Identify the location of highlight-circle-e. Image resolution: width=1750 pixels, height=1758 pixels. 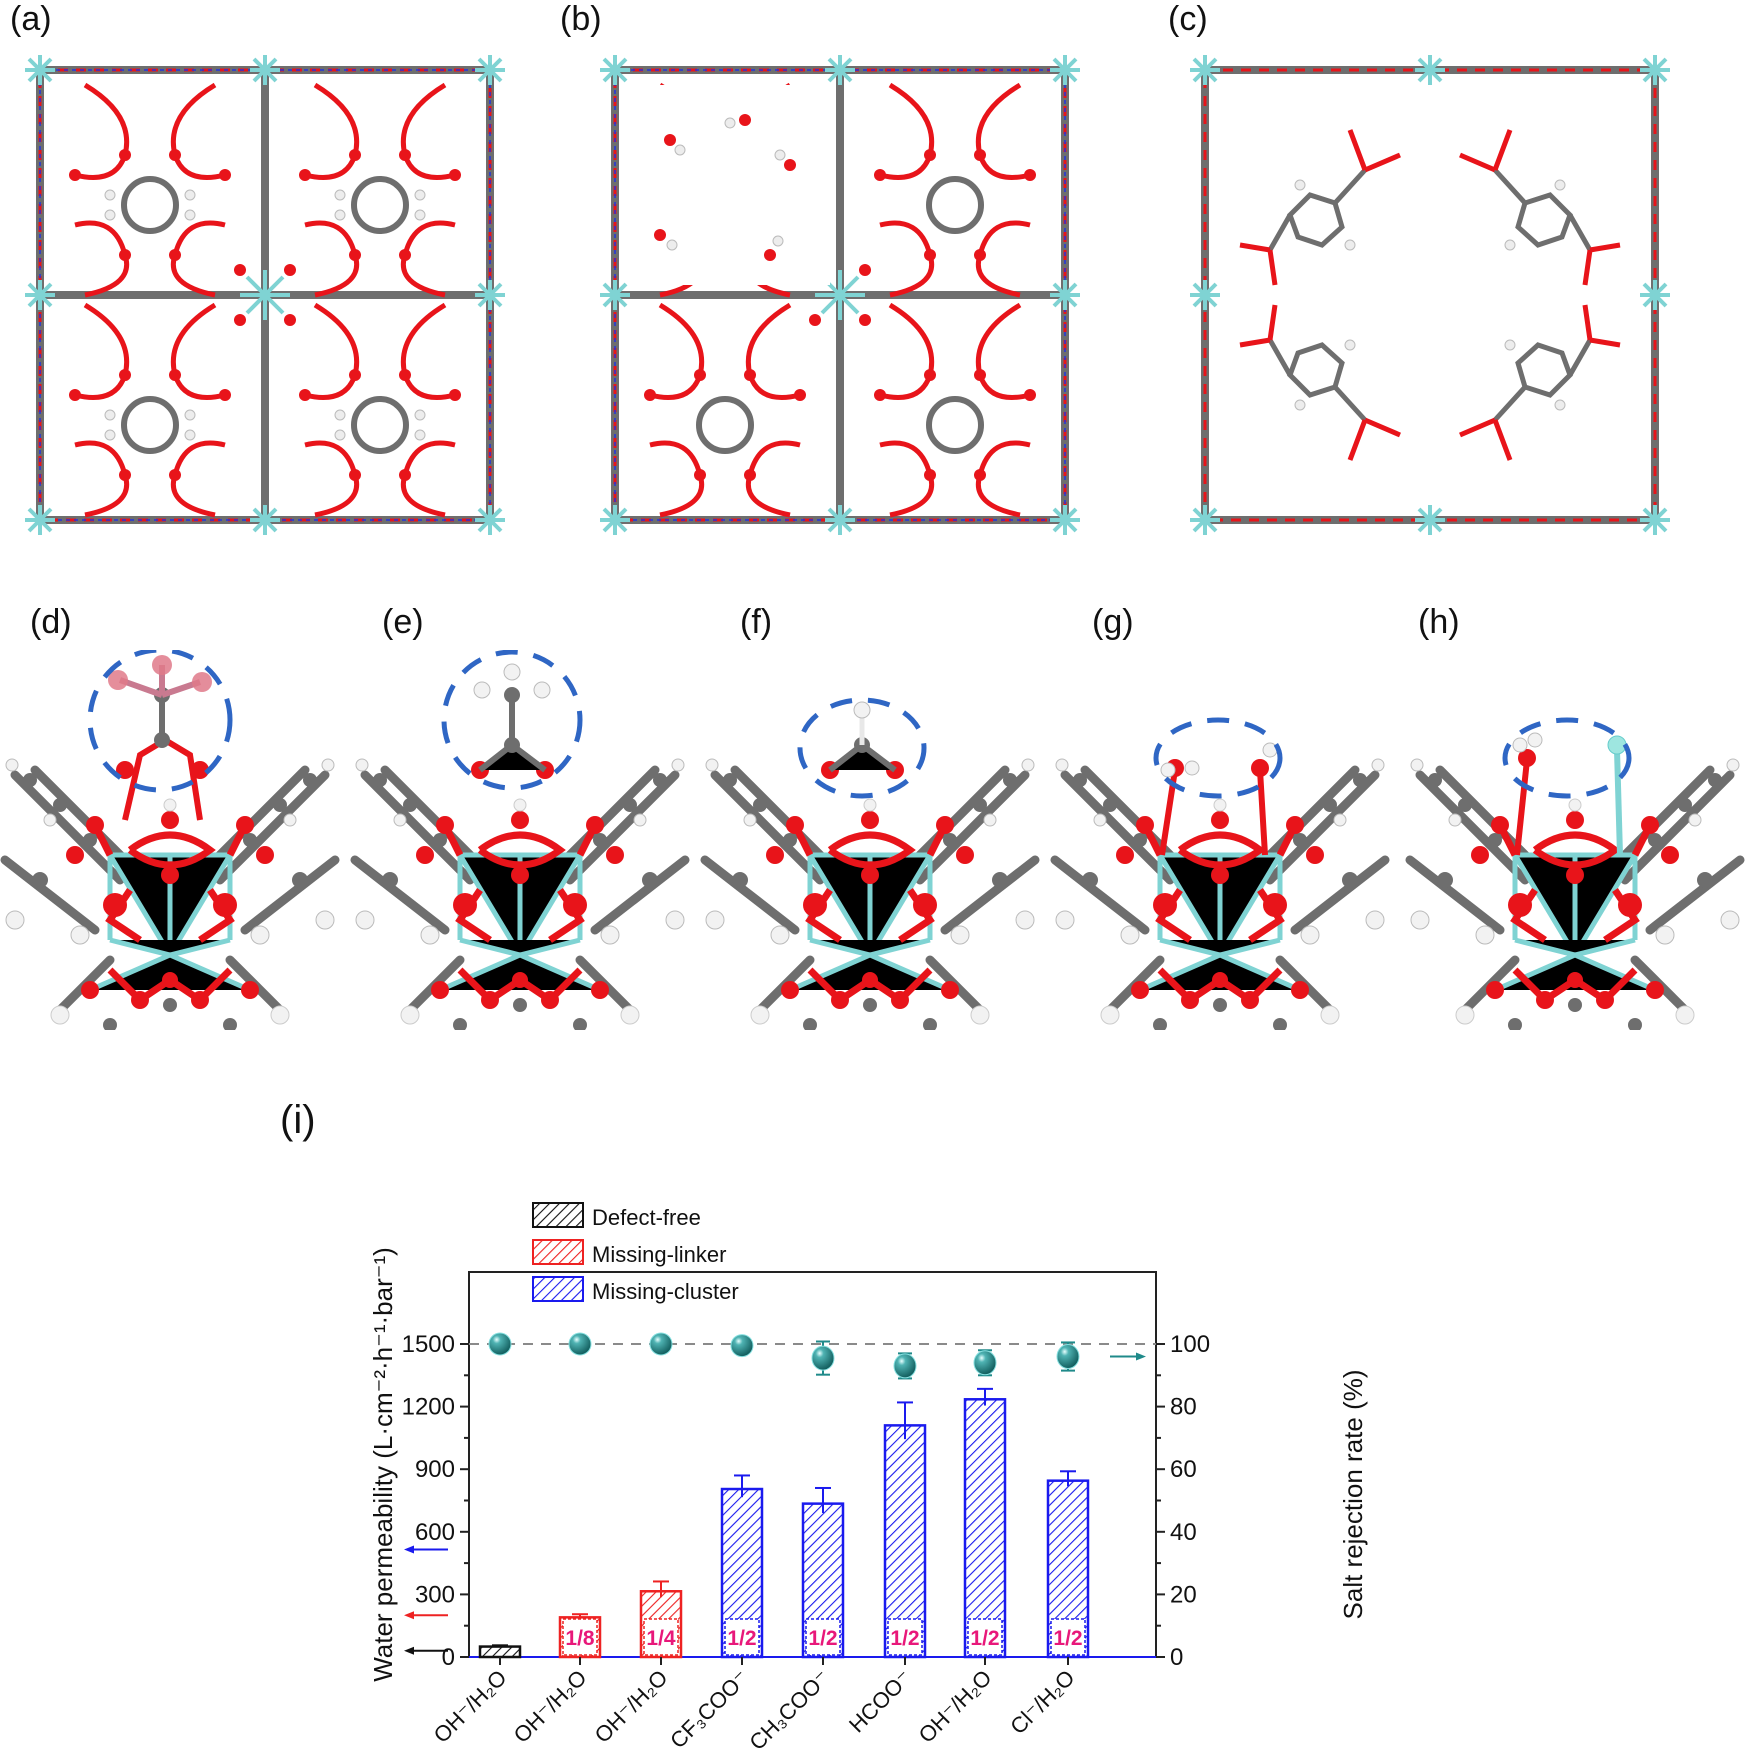
(512, 720).